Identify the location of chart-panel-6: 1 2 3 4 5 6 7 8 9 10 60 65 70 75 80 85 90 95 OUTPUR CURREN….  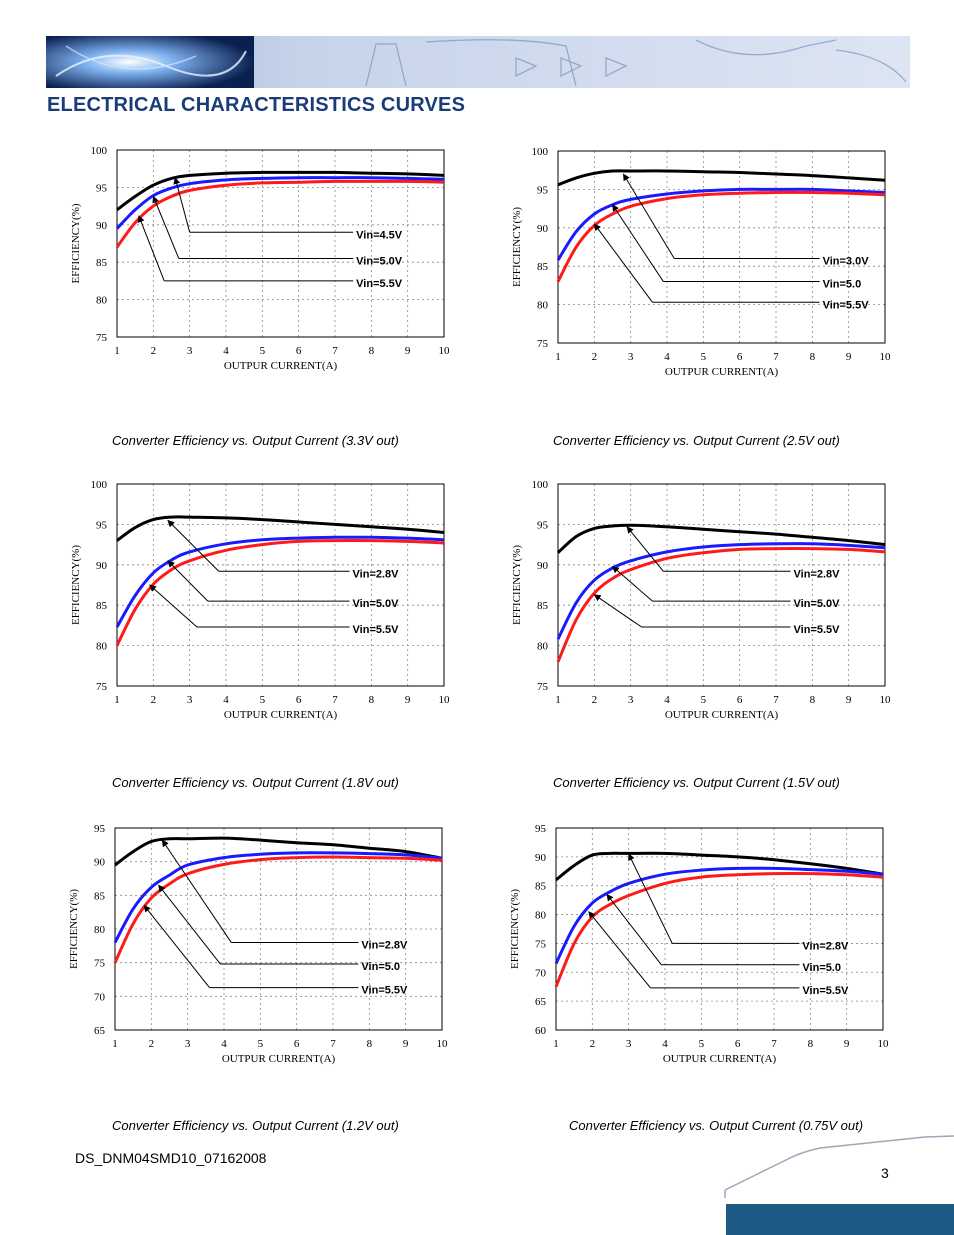
(699, 943).